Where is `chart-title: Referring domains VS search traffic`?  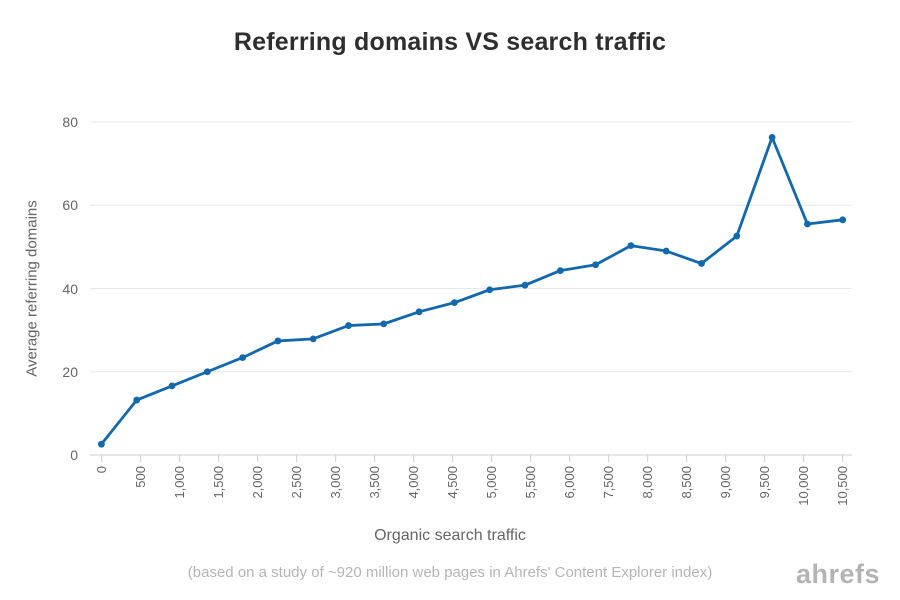 chart-title: Referring domains VS search traffic is located at coordinates (450, 42).